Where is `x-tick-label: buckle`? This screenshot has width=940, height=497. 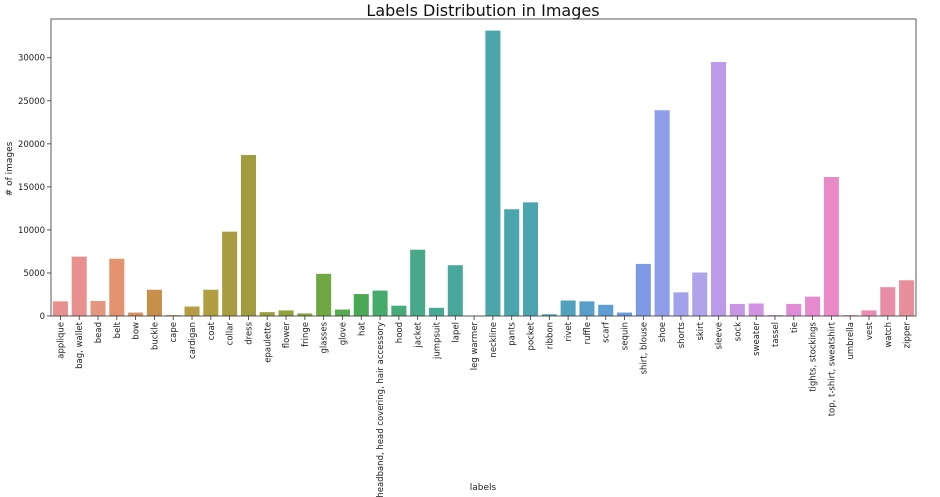
x-tick-label: buckle is located at coordinates (155, 336).